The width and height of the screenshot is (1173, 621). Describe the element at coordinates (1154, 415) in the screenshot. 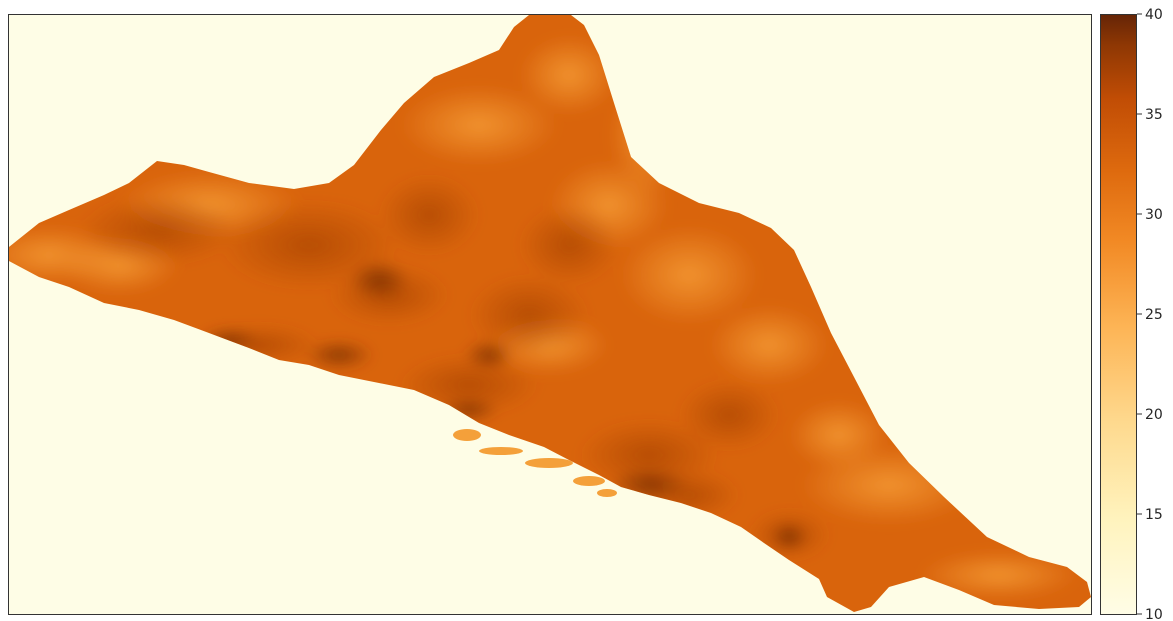

I see `colorbar-tick-label-20: 20` at that location.